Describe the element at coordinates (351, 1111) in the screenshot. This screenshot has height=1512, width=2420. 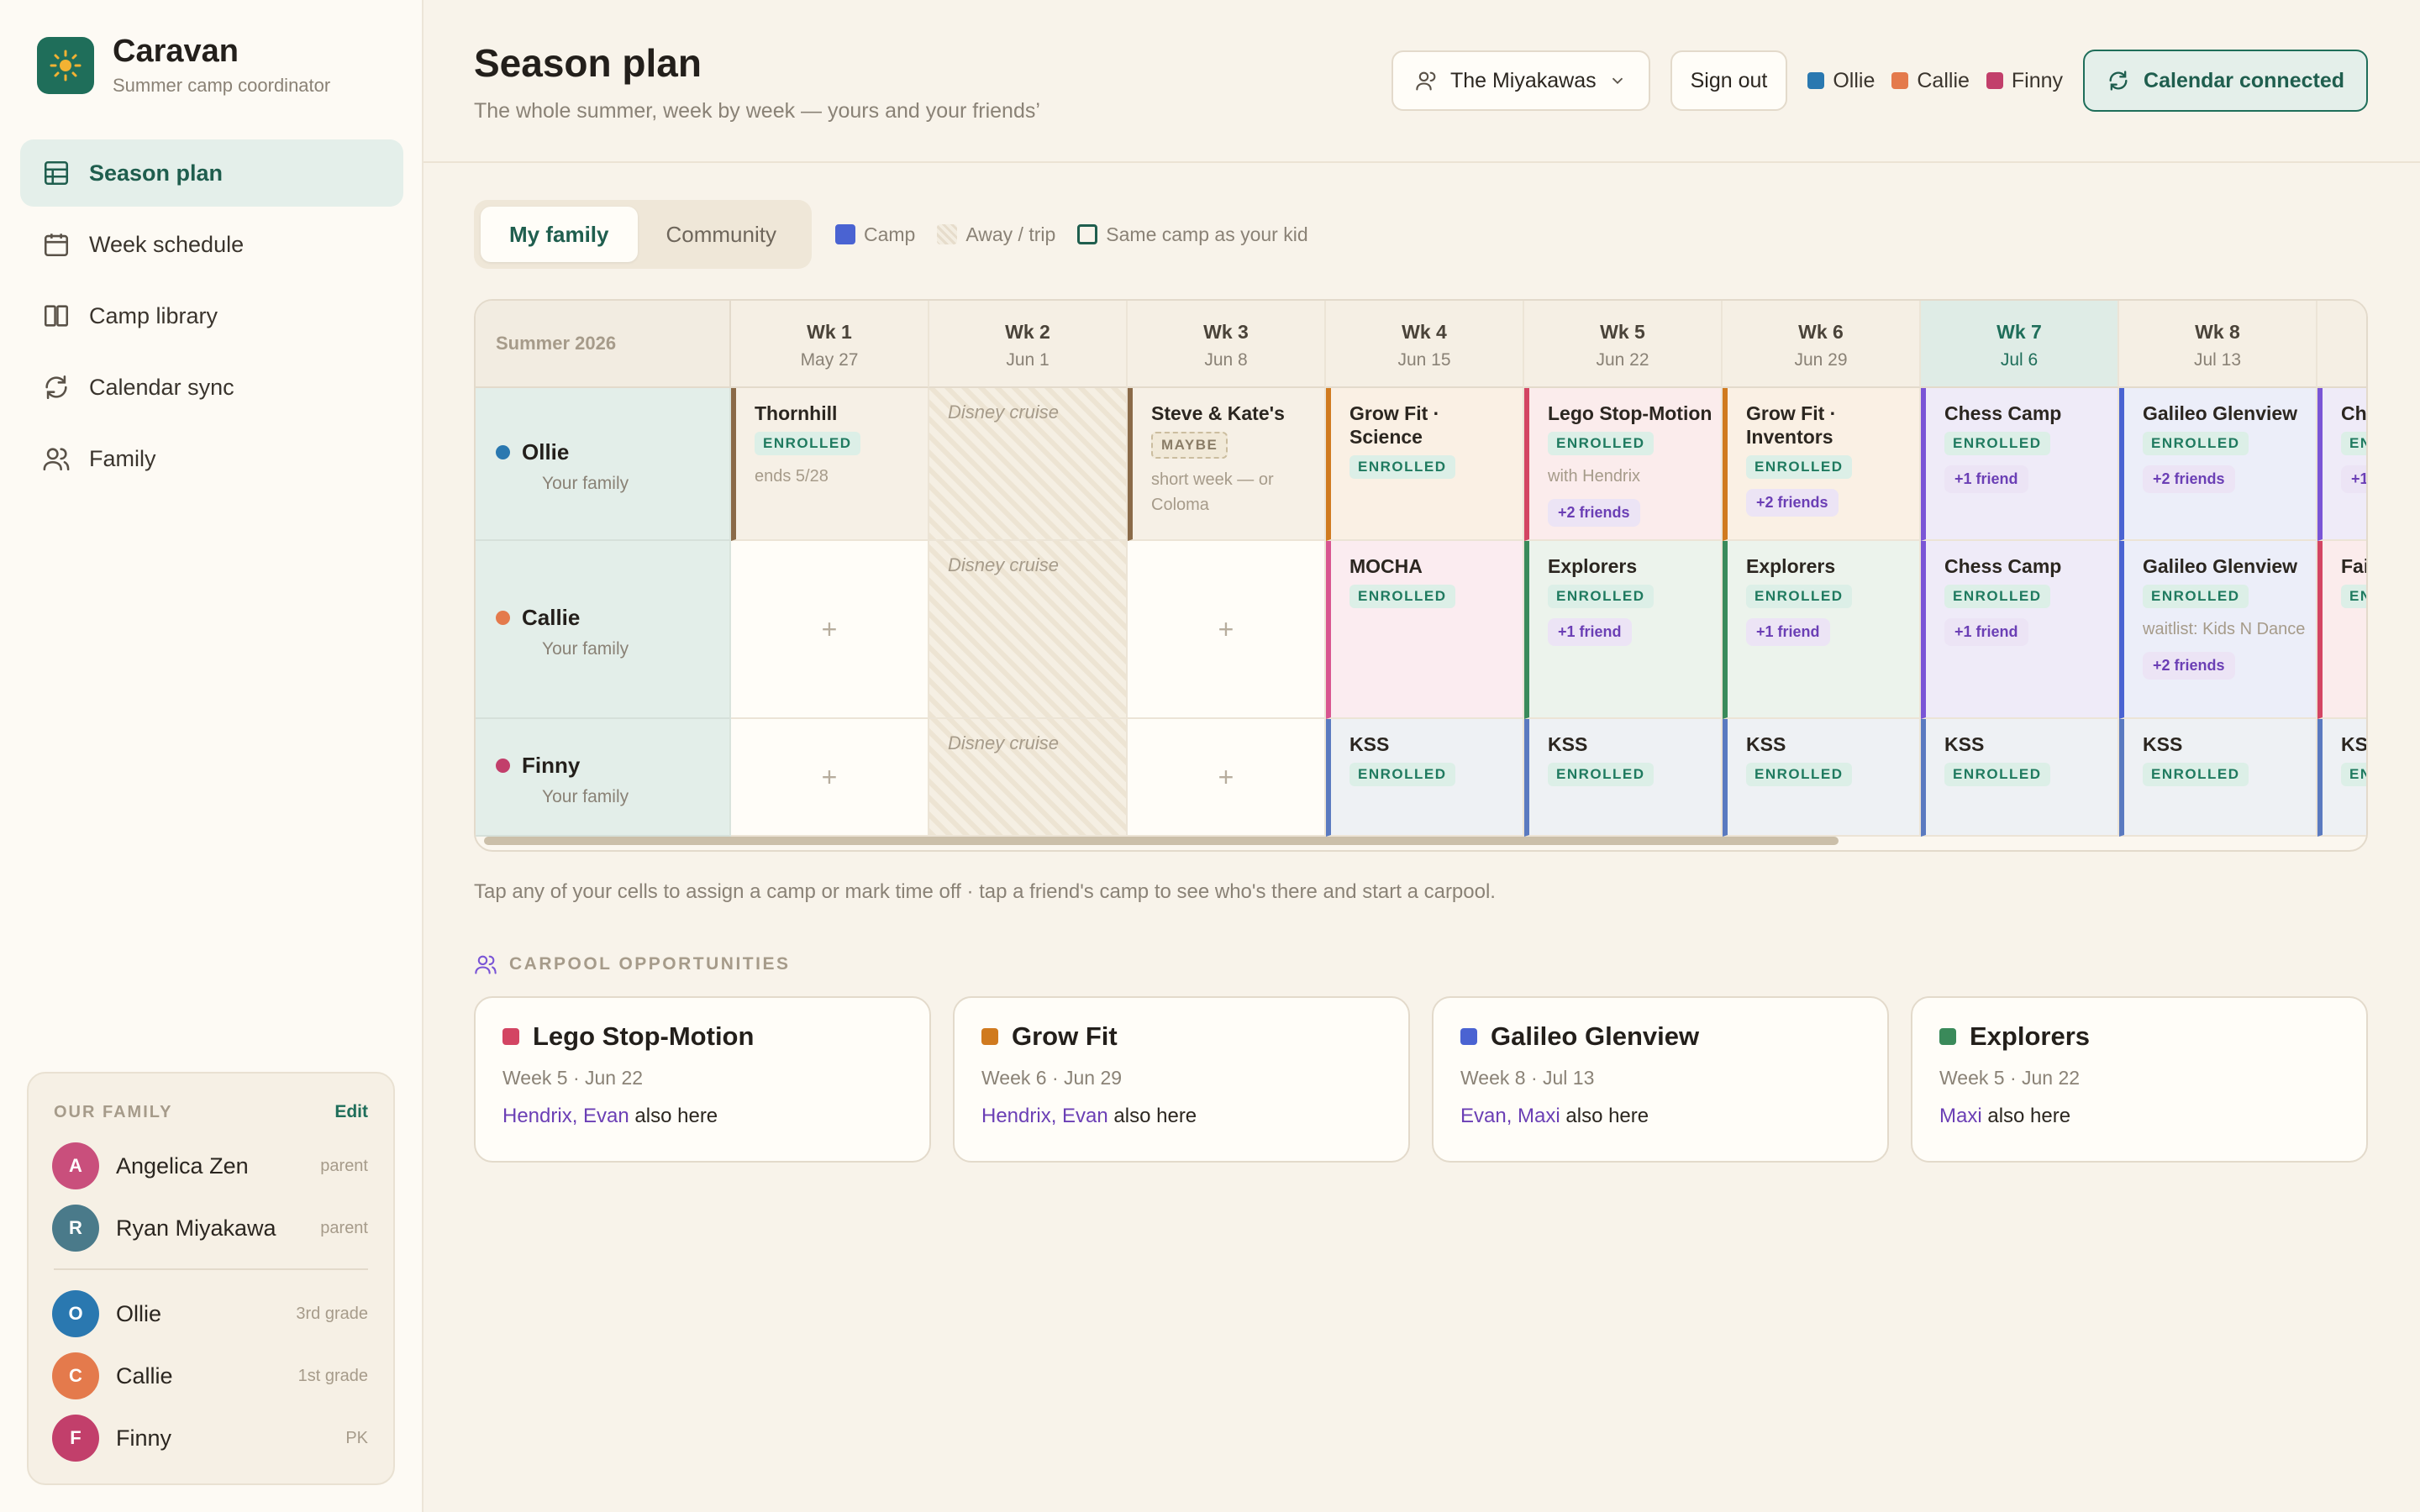
I see `family-edit-link: Edit` at that location.